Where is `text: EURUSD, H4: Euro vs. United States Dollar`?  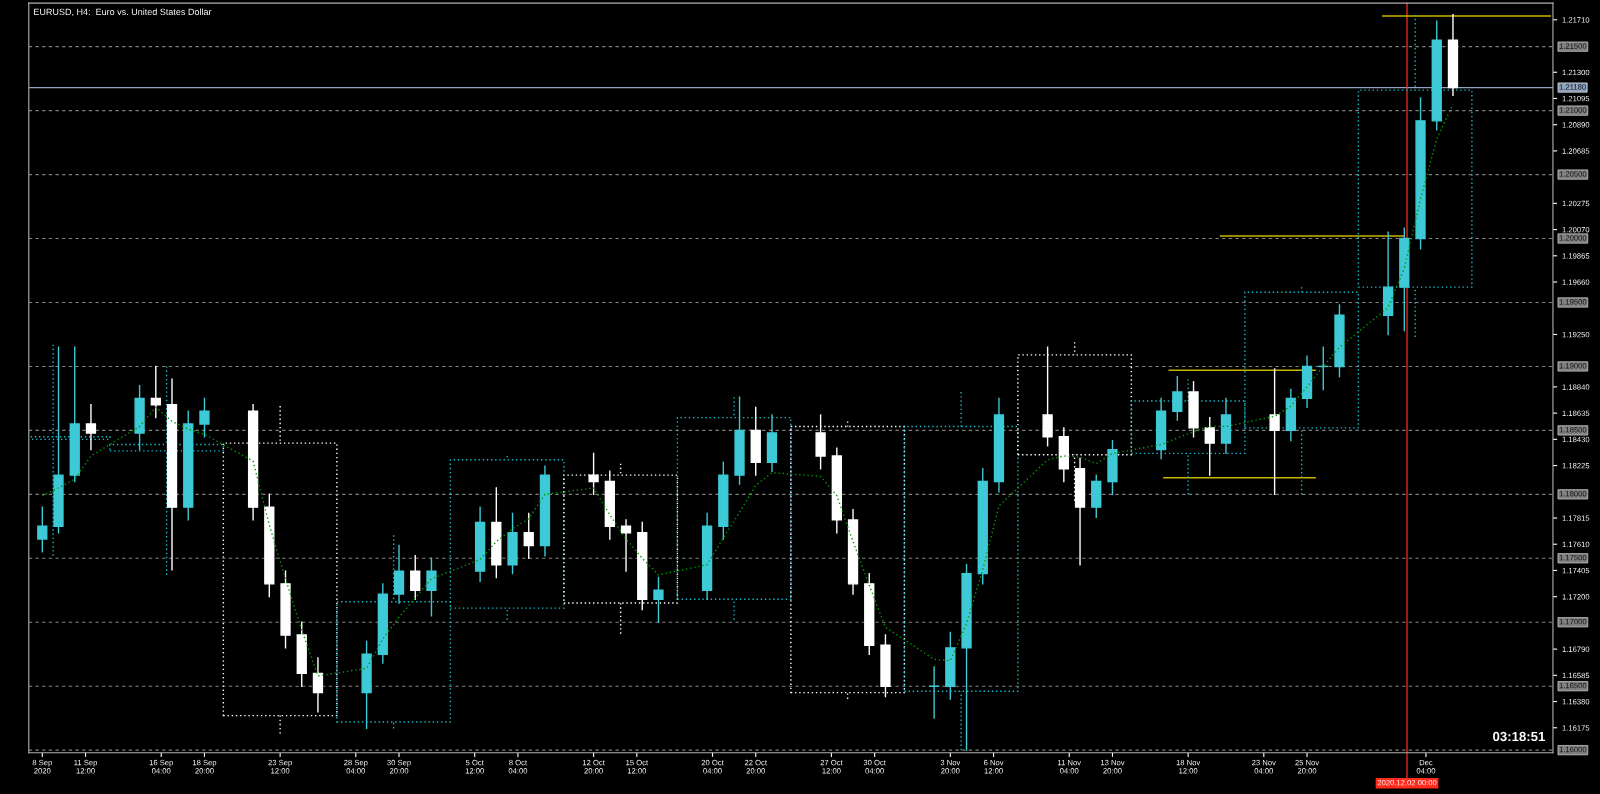 text: EURUSD, H4: Euro vs. United States Dollar is located at coordinates (123, 12).